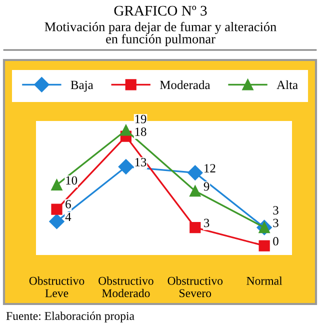 The width and height of the screenshot is (321, 326). I want to click on chart-title: GRAFICO Nº 3, so click(160, 11).